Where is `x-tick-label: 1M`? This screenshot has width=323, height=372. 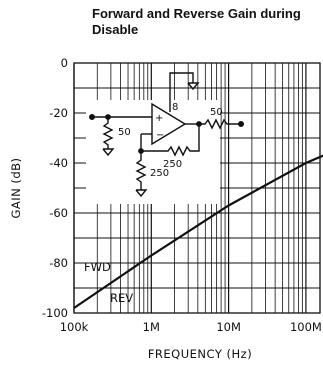
x-tick-label: 1M is located at coordinates (151, 327).